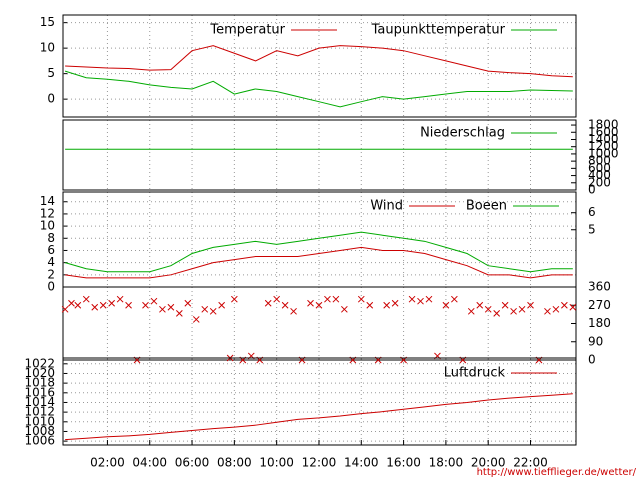 The height and width of the screenshot is (480, 640). I want to click on y2-tick-label: 270, so click(599, 305).